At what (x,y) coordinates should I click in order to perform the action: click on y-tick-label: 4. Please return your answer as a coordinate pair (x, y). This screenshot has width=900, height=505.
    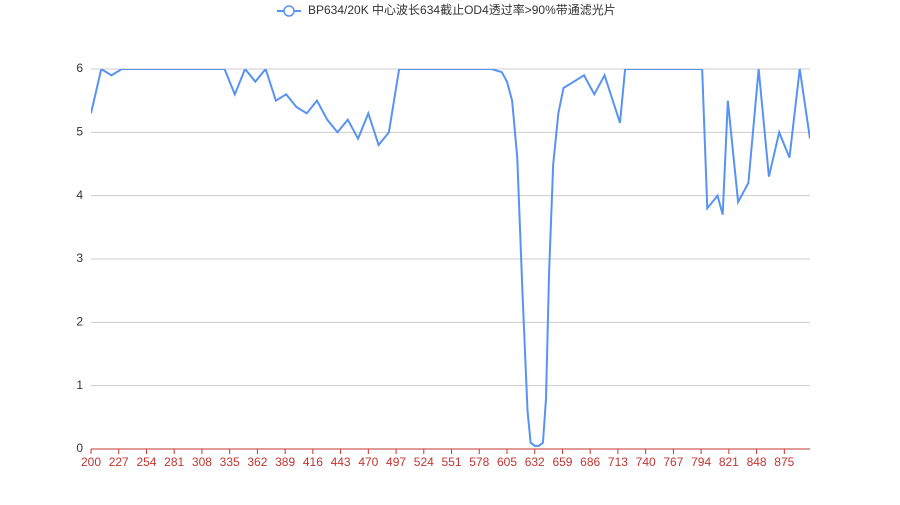
    Looking at the image, I should click on (79, 195).